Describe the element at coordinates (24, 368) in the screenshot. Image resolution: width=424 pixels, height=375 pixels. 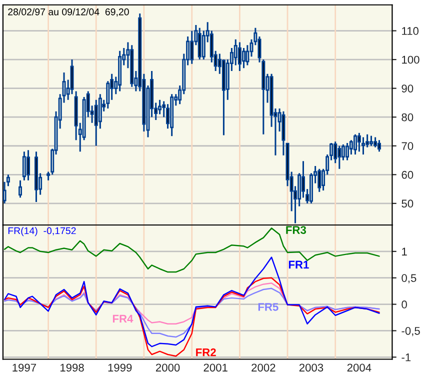
I see `x-tick-label: 1997` at that location.